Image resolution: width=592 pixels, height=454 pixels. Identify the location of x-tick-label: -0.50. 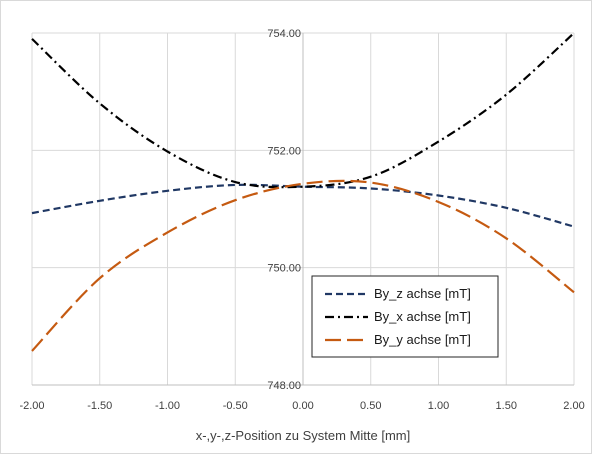
(235, 406).